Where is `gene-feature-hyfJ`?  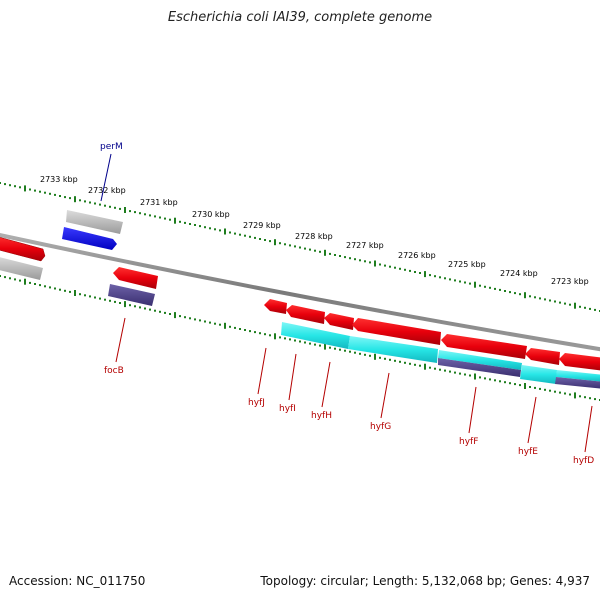
gene-feature-hyfJ is located at coordinates (275, 306).